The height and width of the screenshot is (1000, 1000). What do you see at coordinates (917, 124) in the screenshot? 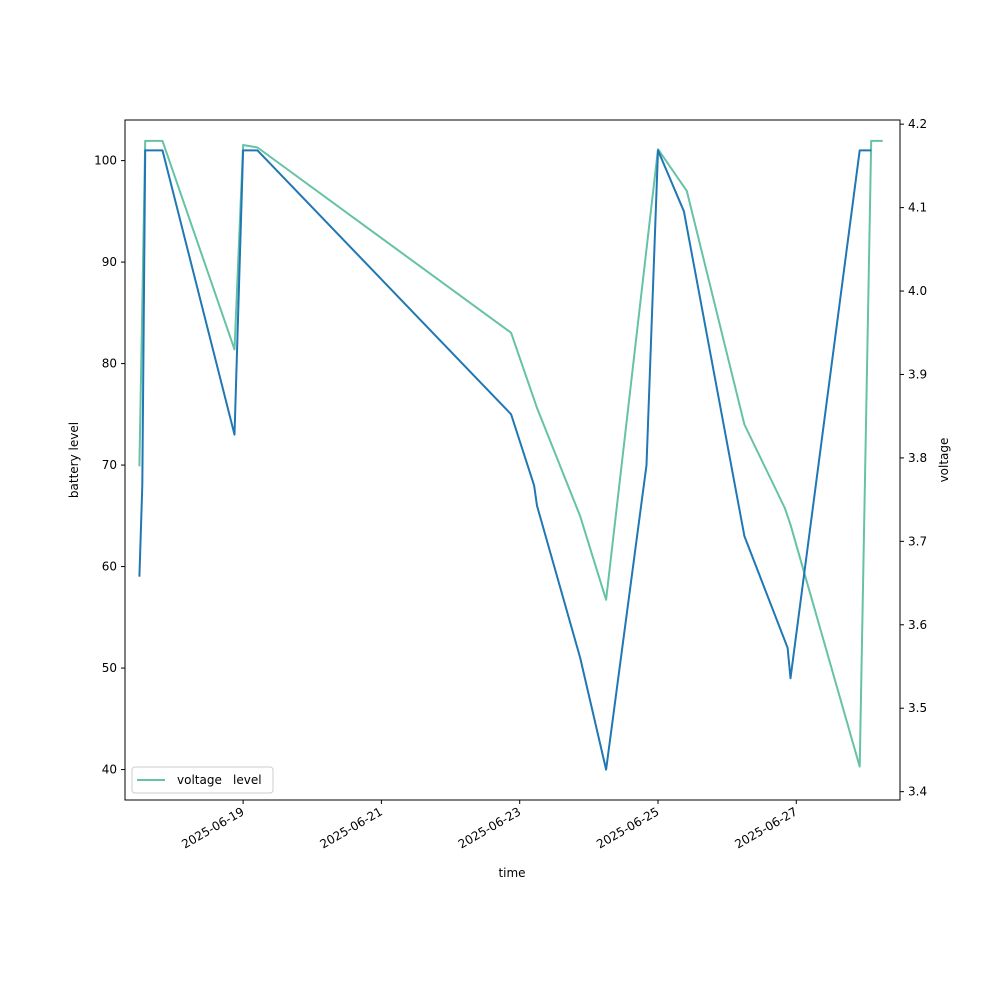
I see `right-y-tick-label: 4.2` at bounding box center [917, 124].